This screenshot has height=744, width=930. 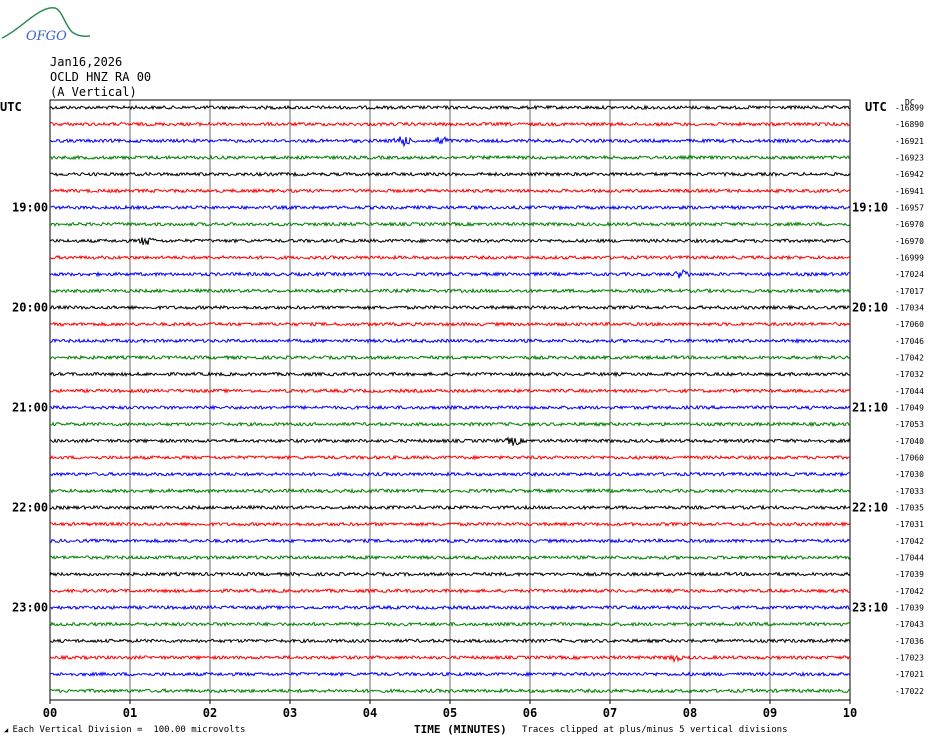 I want to click on dc-offset-label: -17024, so click(x=909, y=274).